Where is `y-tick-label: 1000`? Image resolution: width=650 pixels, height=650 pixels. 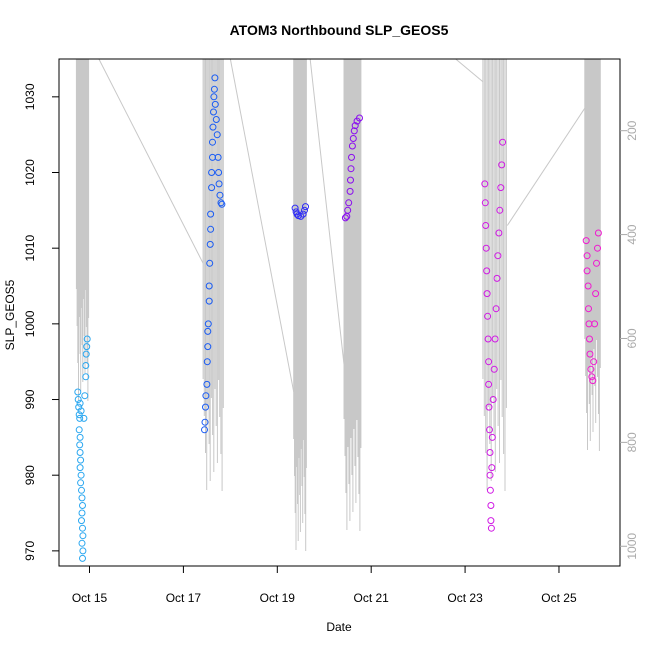 y-tick-label: 1000 is located at coordinates (30, 323).